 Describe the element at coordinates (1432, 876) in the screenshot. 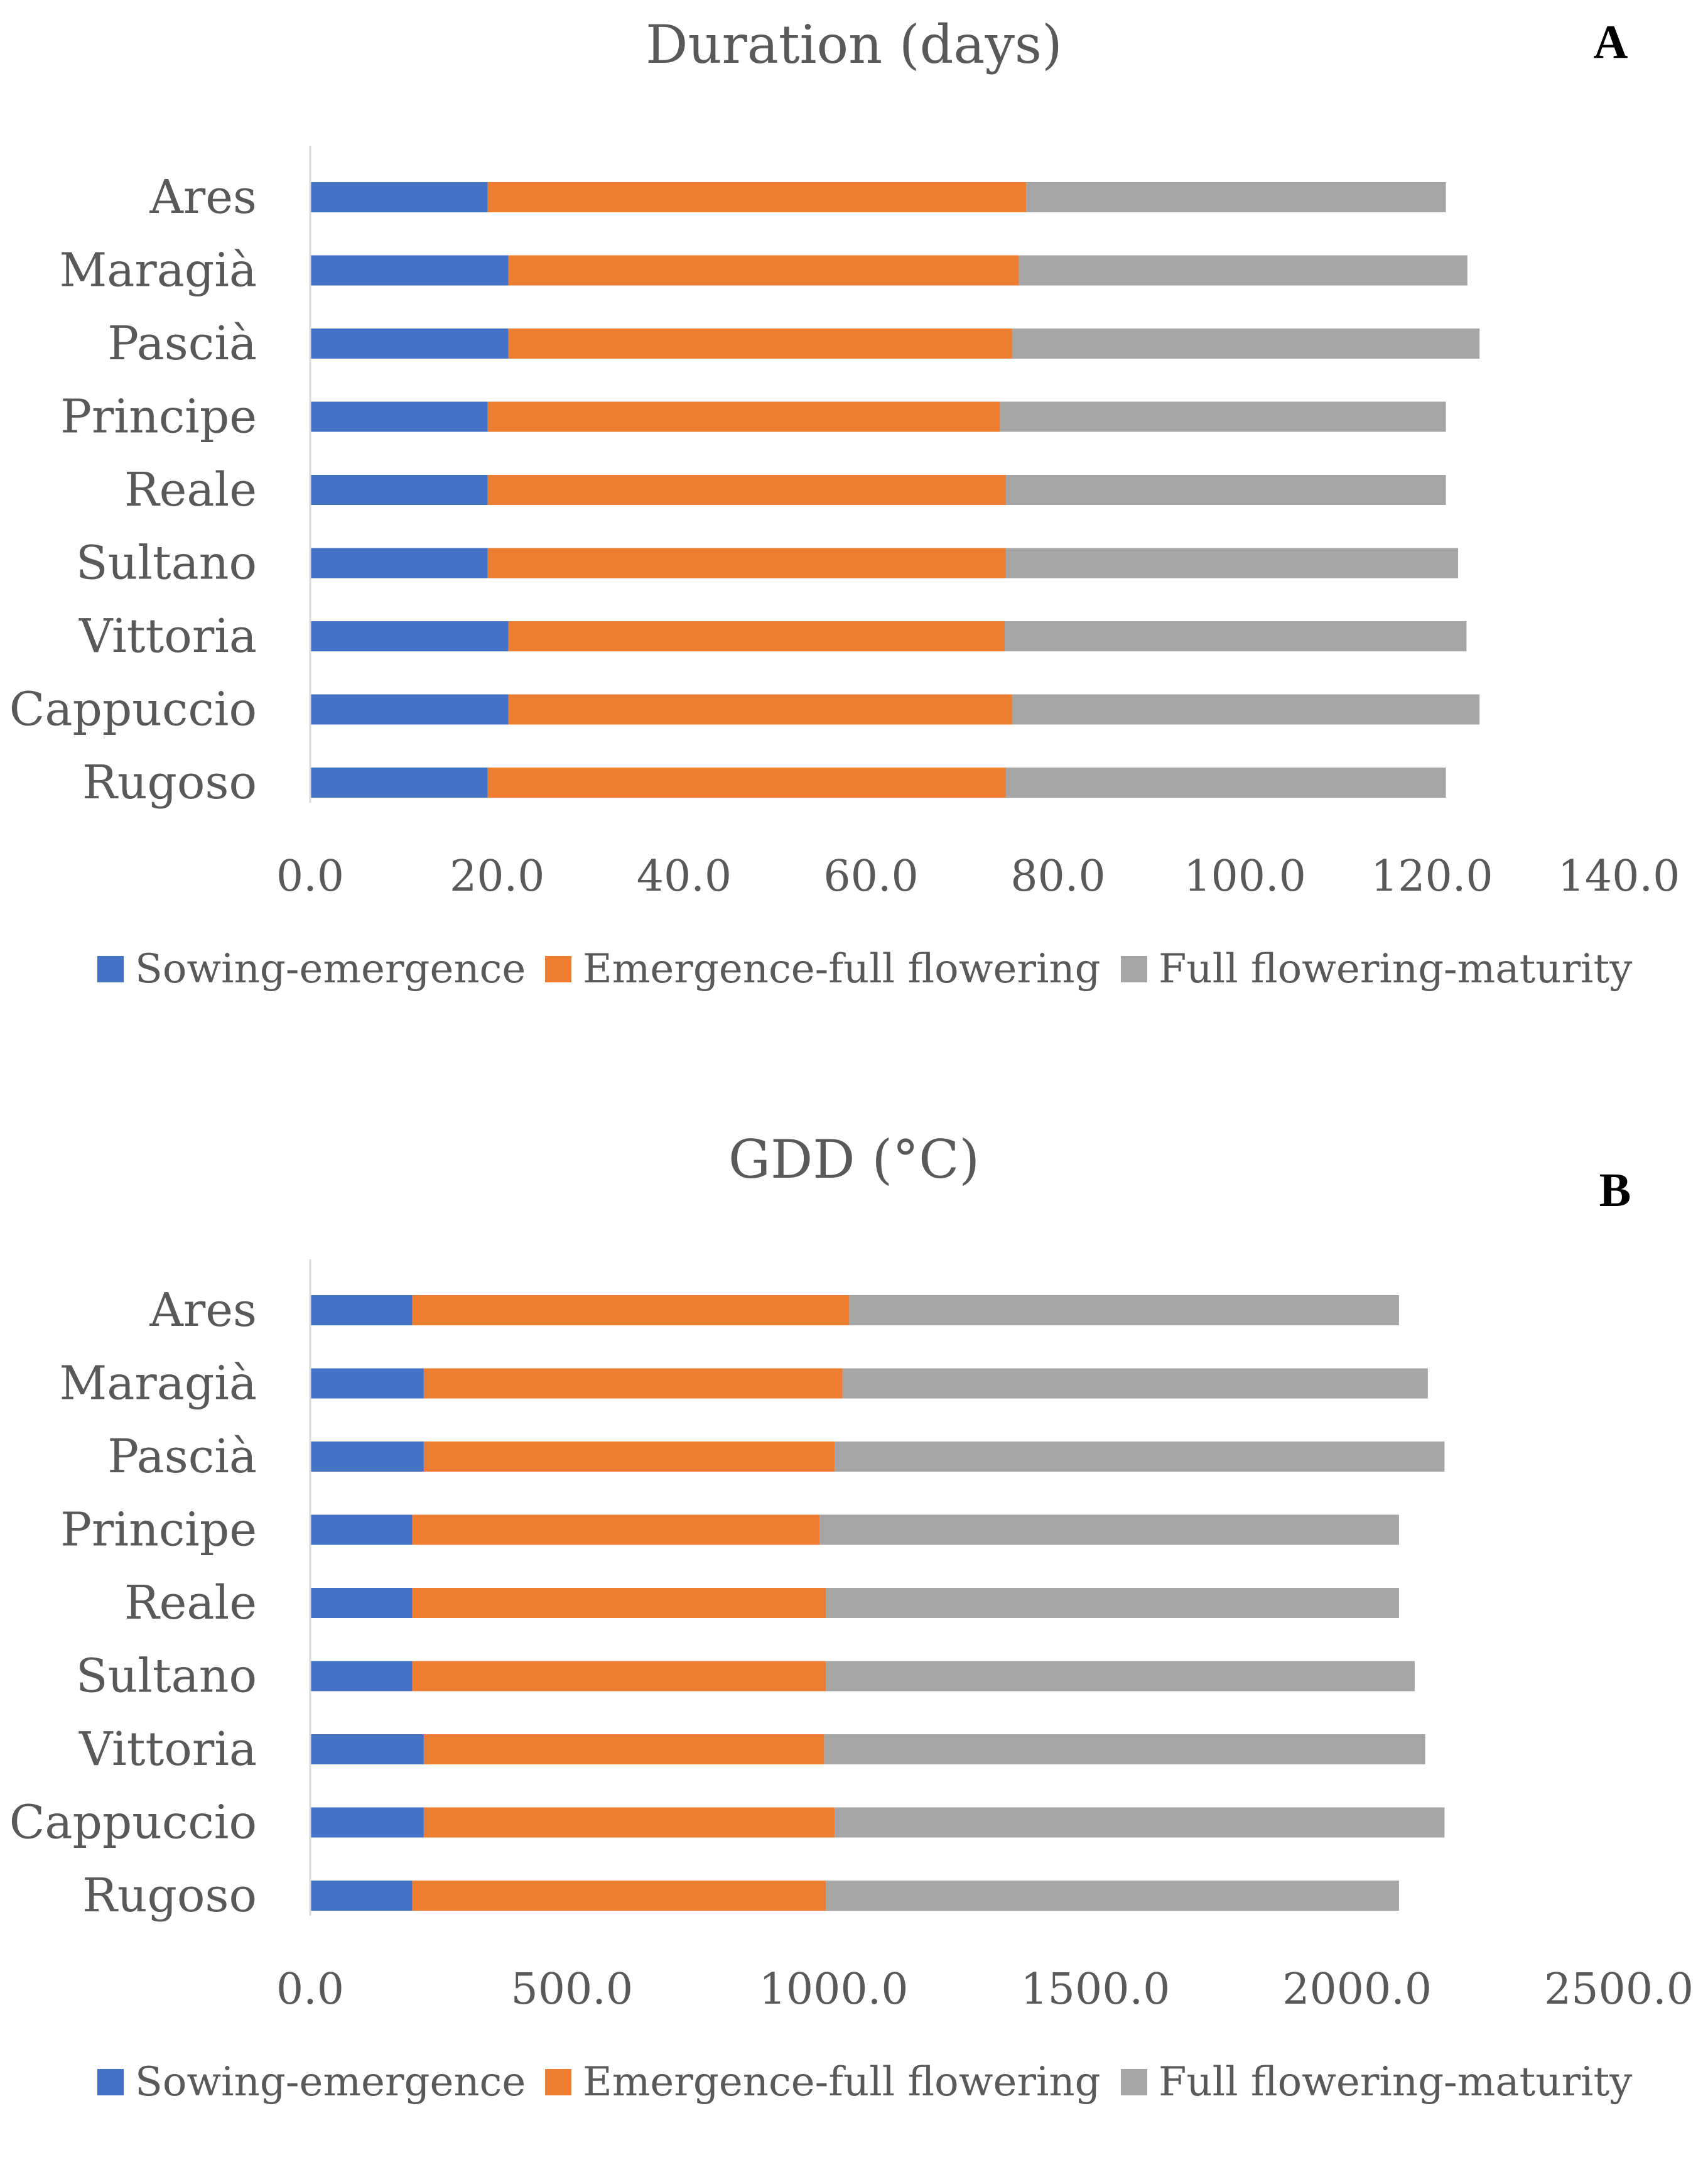

I see `x-tick-label: 120.0` at that location.